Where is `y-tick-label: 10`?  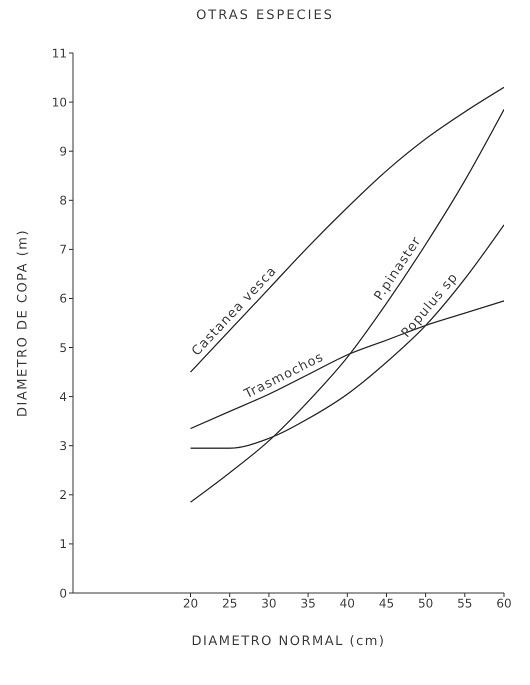 y-tick-label: 10 is located at coordinates (59, 102).